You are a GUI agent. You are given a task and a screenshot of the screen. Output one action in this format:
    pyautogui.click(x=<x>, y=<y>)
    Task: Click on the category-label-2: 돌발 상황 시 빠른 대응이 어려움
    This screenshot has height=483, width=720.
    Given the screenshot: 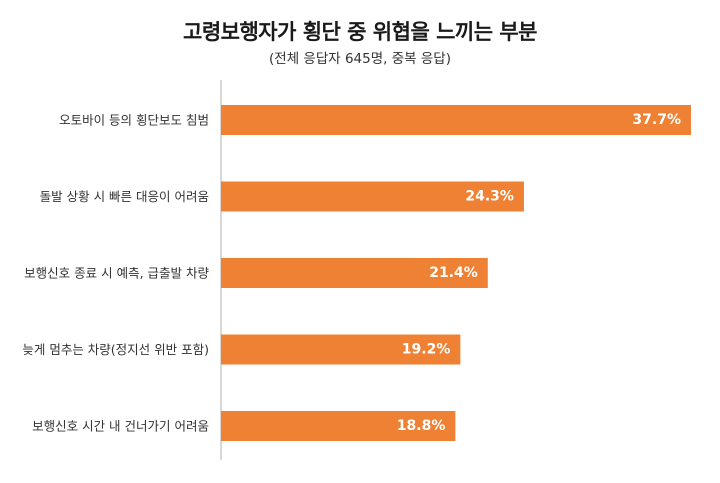 What is the action you would take?
    pyautogui.click(x=124, y=196)
    